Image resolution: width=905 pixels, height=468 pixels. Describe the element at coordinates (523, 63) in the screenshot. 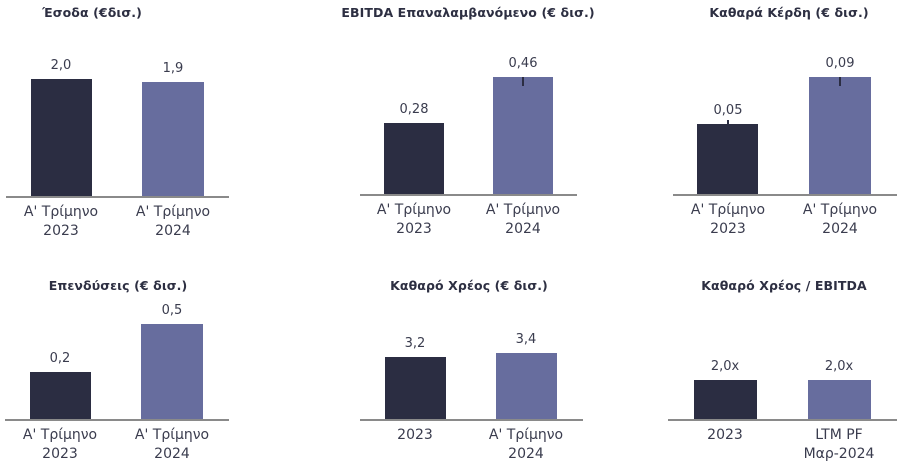

I see `bar-value-label: 0,46` at that location.